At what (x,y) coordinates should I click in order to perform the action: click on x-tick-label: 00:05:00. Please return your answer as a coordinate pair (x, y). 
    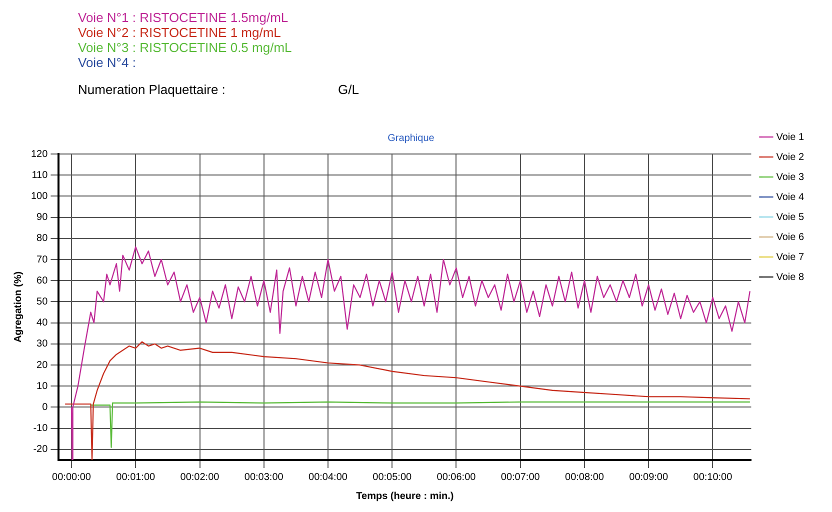
    Looking at the image, I should click on (392, 477).